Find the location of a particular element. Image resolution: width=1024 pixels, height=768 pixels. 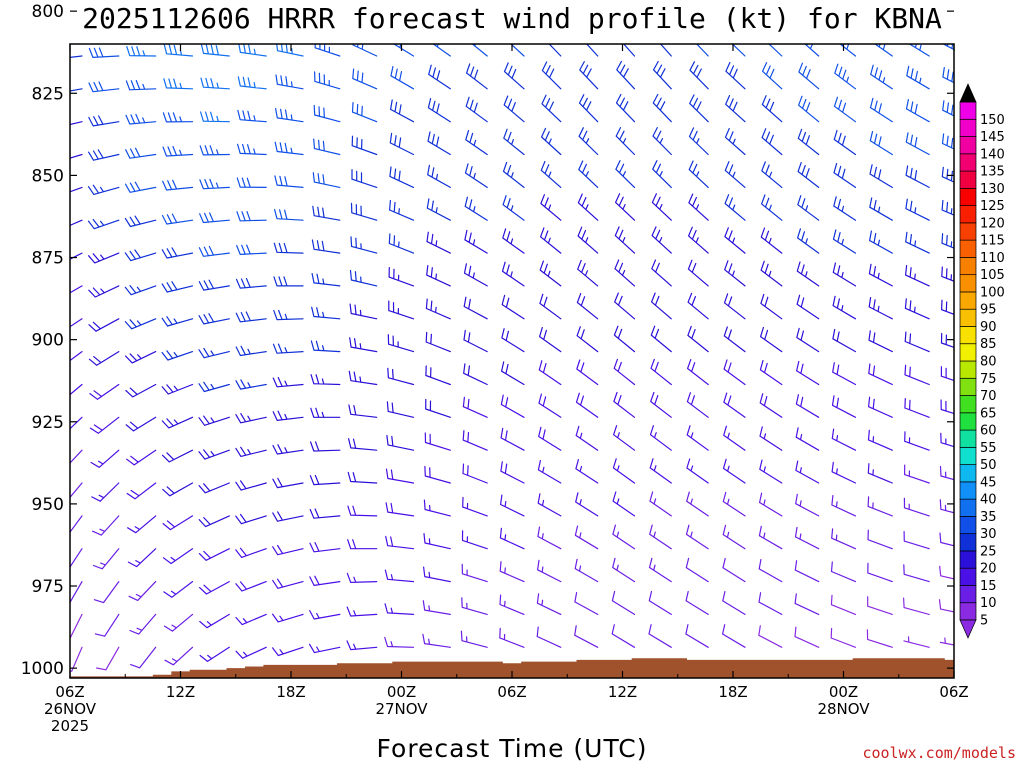

y-tick-label: 950 is located at coordinates (48, 505).